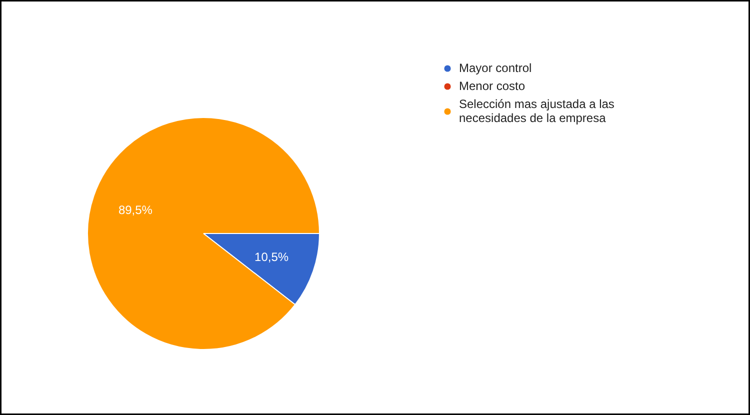 Image resolution: width=750 pixels, height=415 pixels. What do you see at coordinates (271, 257) in the screenshot?
I see `data-label: 10,5%` at bounding box center [271, 257].